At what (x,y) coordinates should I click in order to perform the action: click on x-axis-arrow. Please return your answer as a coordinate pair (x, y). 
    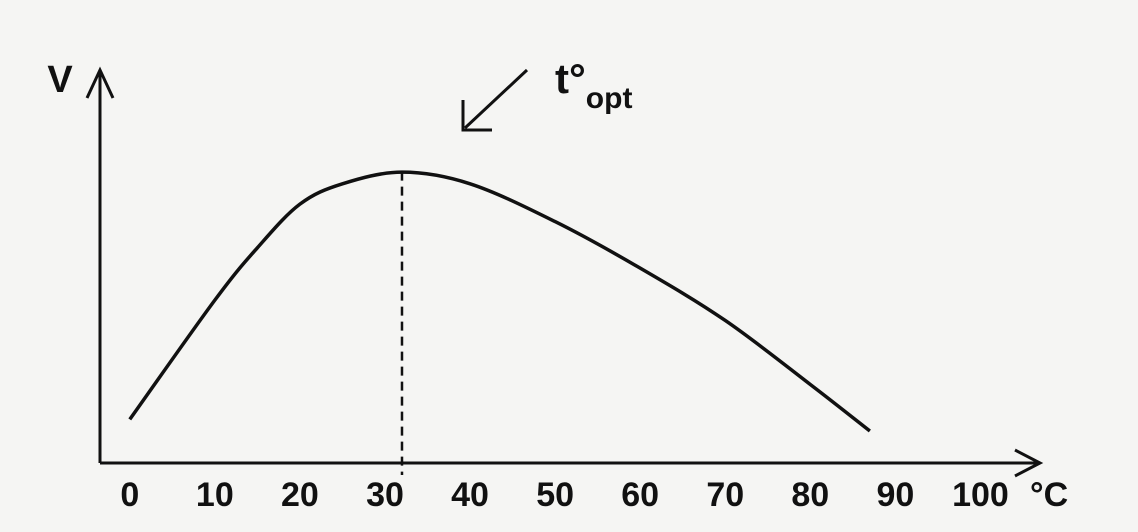
    Looking at the image, I should click on (1029, 463).